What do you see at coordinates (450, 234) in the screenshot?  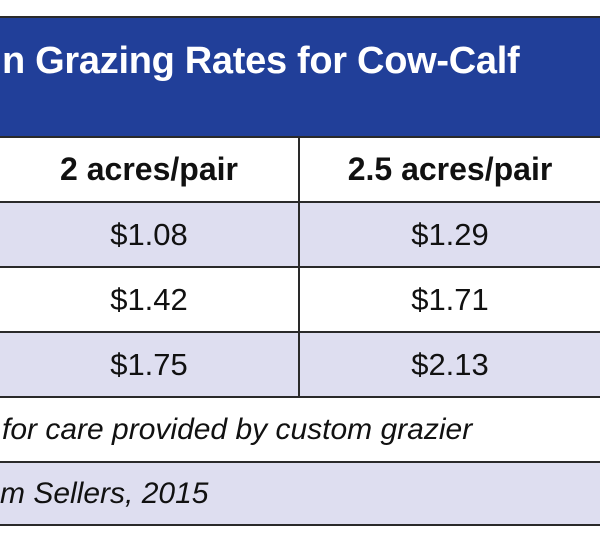 I see `table-cell: $1.29` at bounding box center [450, 234].